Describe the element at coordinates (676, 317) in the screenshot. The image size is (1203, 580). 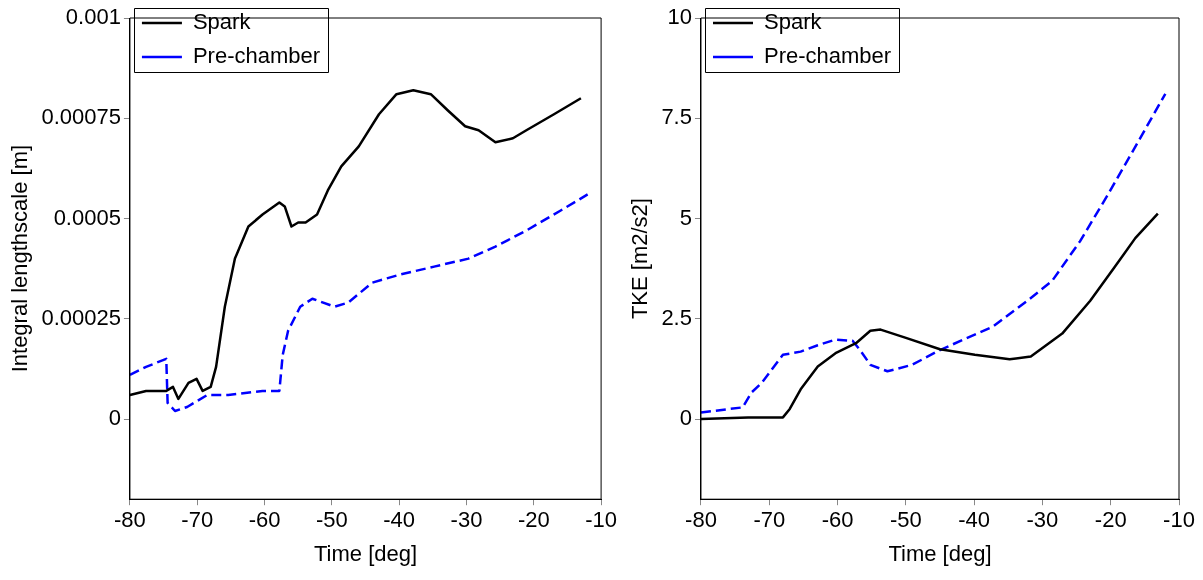
I see `y-tick-label: 2.5` at that location.